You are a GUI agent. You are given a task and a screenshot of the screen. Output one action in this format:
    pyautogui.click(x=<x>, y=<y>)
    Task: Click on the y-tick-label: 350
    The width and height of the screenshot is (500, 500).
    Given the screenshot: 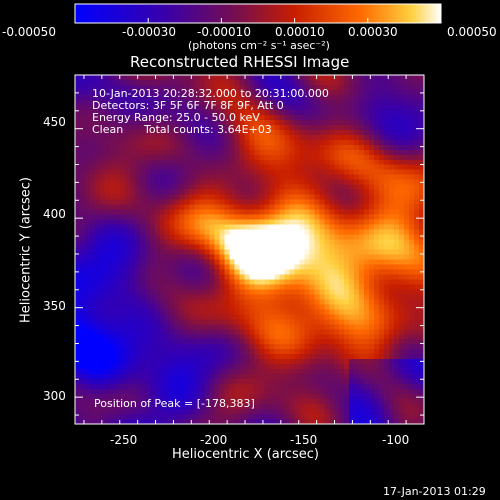 What is the action you would take?
    pyautogui.click(x=54, y=306)
    